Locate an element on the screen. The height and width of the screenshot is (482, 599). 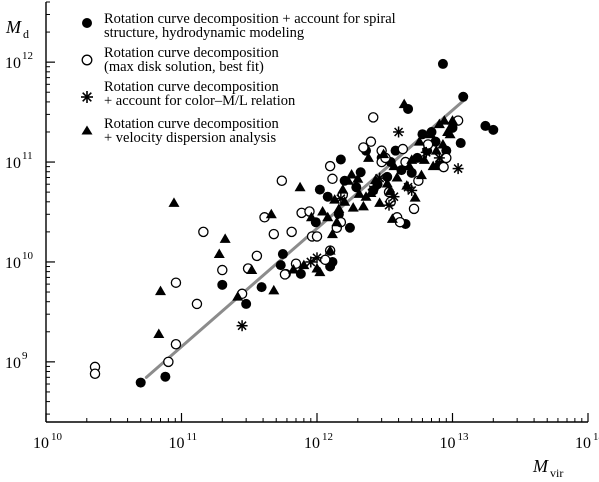
y-axis-title-base: M is located at coordinates (13, 27).